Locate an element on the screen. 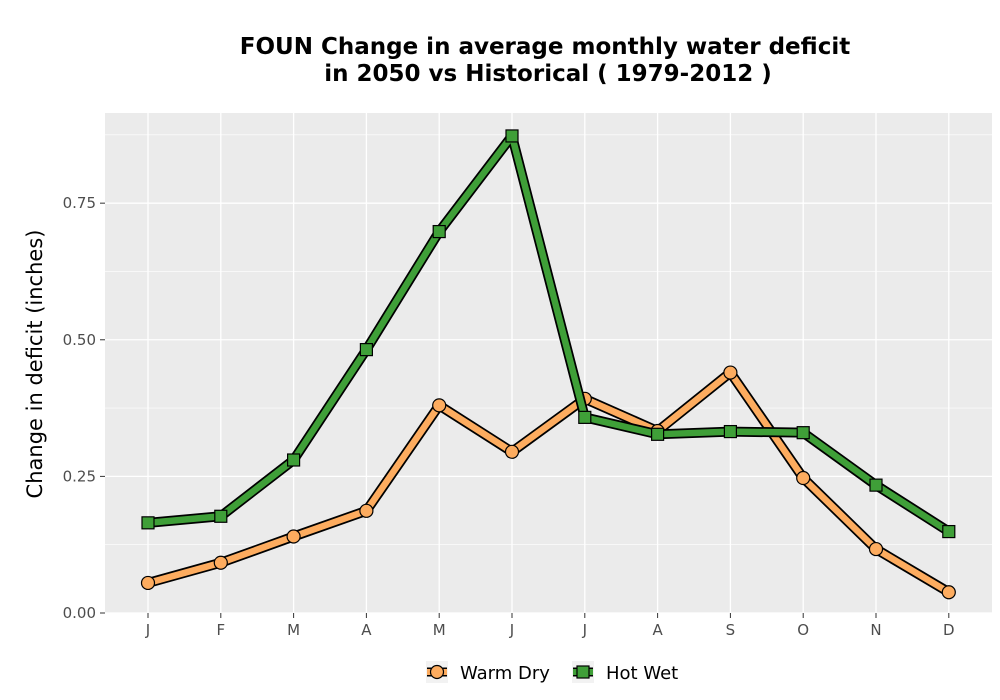  chart-title-line-2: in 2050 vs Historical ( 1979-2012 ) is located at coordinates (547, 74).